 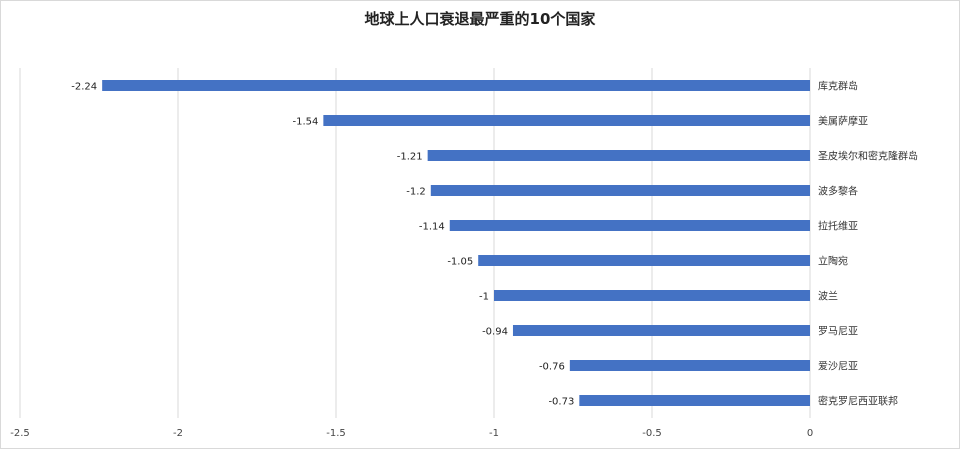 I want to click on category-label: 爱沙尼亚, so click(x=838, y=366).